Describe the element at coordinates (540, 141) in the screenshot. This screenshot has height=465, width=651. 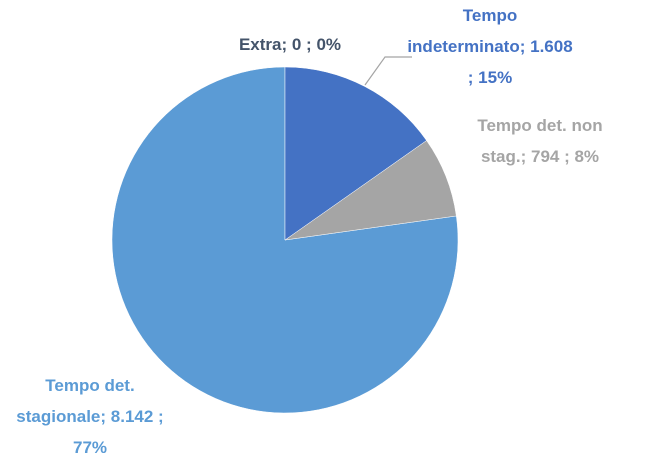
I see `data-label: Tempo det. non stag.; 794 ; 8%` at that location.